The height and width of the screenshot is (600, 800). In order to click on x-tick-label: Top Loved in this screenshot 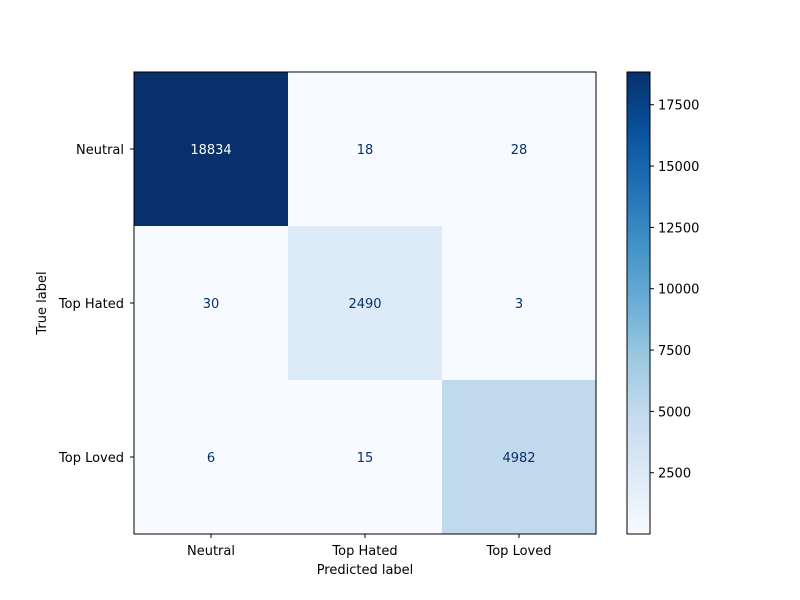, I will do `click(519, 551)`.